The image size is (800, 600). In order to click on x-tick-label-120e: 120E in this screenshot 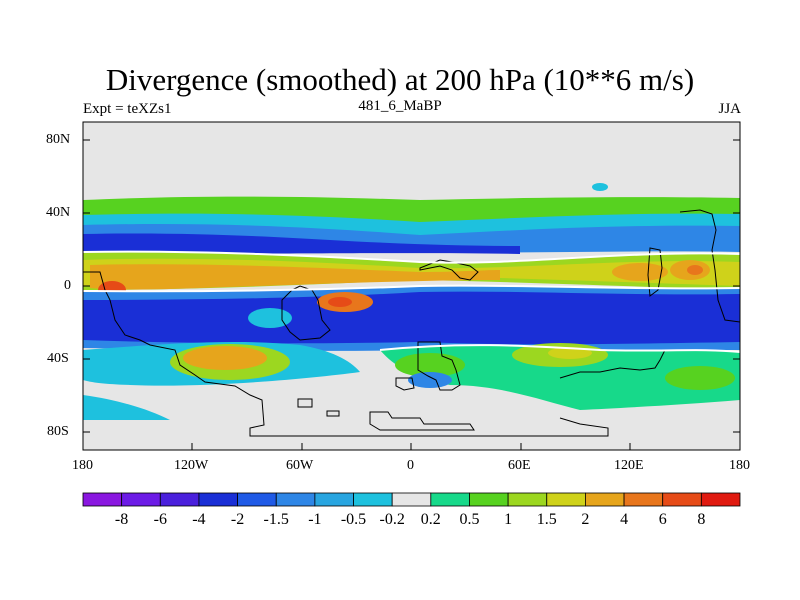, I will do `click(629, 465)`.